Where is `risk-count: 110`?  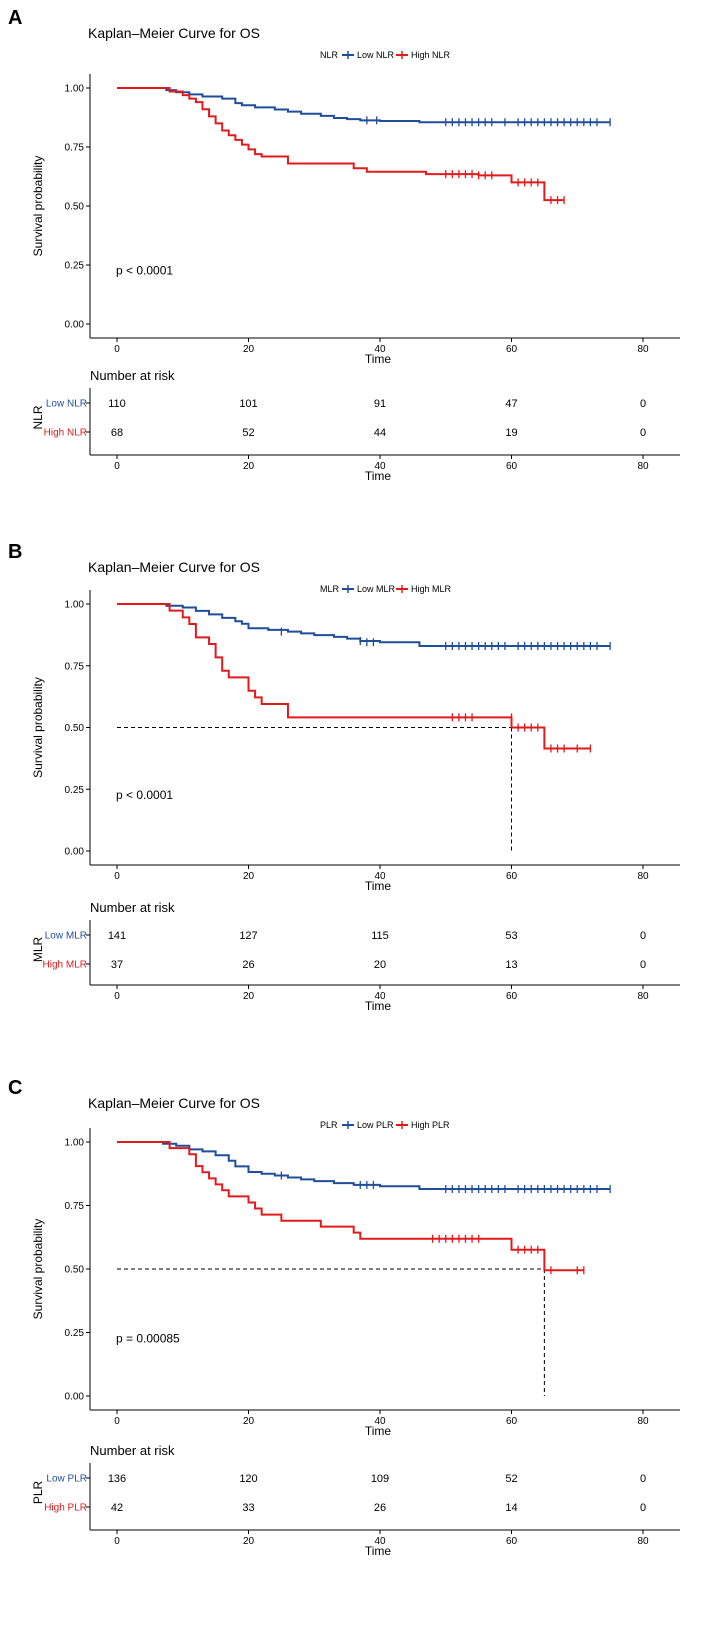
risk-count: 110 is located at coordinates (117, 404).